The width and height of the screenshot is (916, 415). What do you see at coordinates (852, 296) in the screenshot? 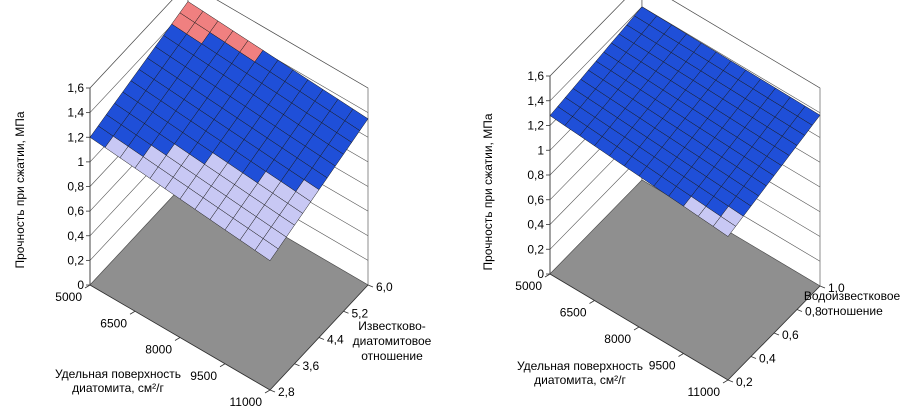
I see `y-axis-label: Водоизвестковое` at bounding box center [852, 296].